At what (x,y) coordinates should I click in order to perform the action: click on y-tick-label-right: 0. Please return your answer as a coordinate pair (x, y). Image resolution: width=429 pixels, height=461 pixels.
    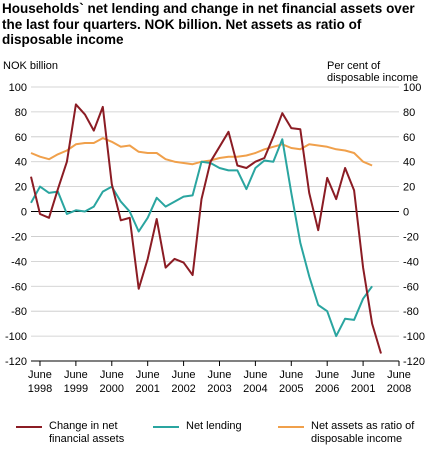
    Looking at the image, I should click on (406, 213).